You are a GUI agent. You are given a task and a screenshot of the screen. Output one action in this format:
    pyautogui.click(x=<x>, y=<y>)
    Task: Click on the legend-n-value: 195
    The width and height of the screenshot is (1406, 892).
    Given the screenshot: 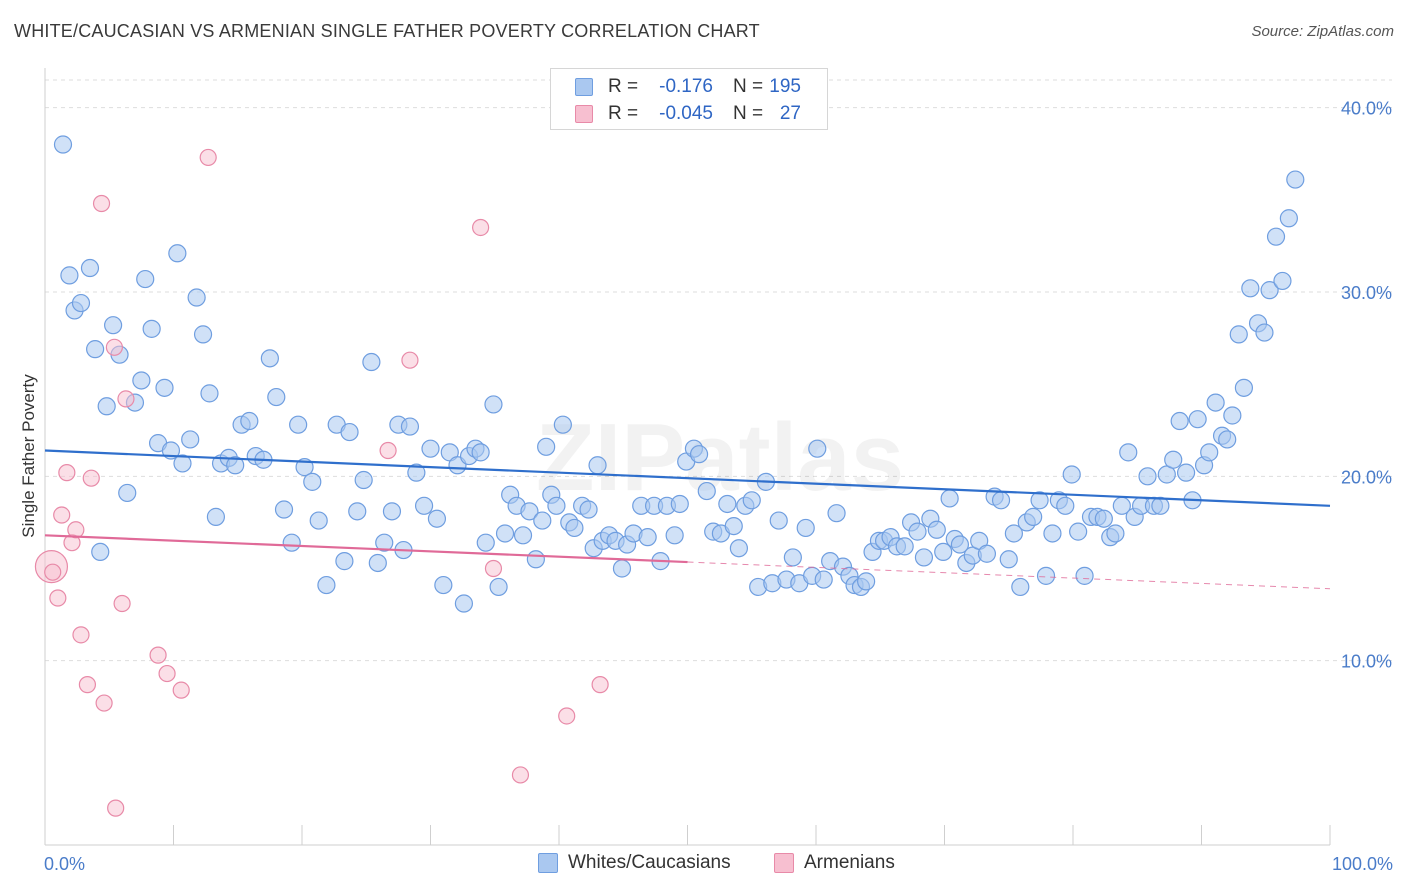 What is the action you would take?
    pyautogui.click(x=785, y=86)
    